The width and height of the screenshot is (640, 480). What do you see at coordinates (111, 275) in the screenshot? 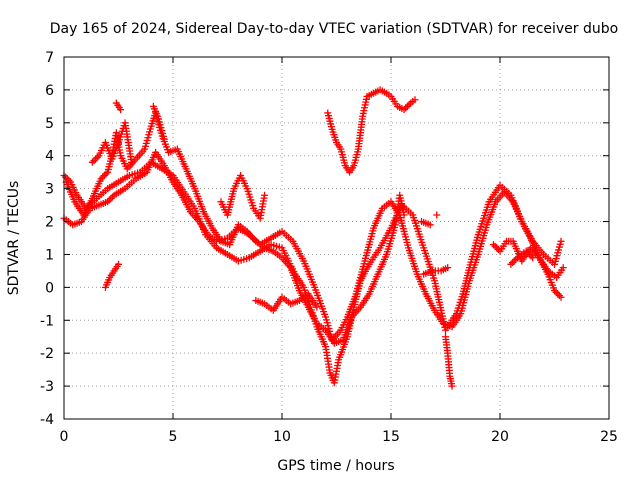
I see `series-track-e` at bounding box center [111, 275].